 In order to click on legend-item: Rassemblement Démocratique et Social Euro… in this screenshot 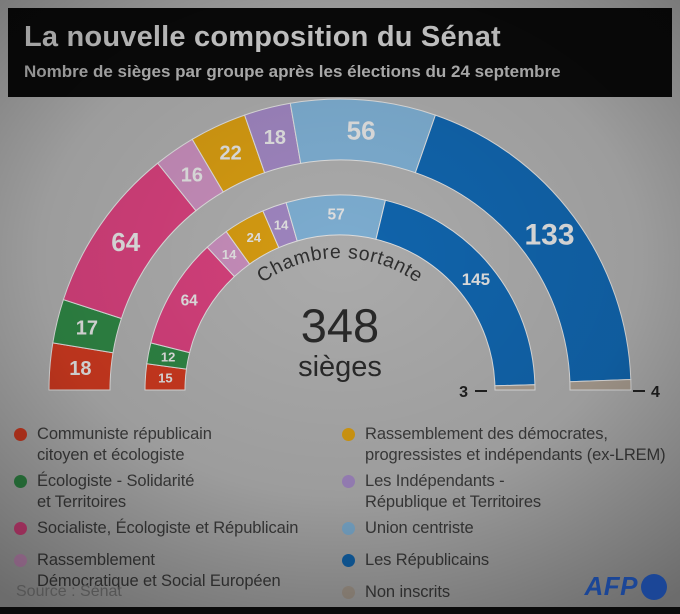, I will do `click(177, 571)`.